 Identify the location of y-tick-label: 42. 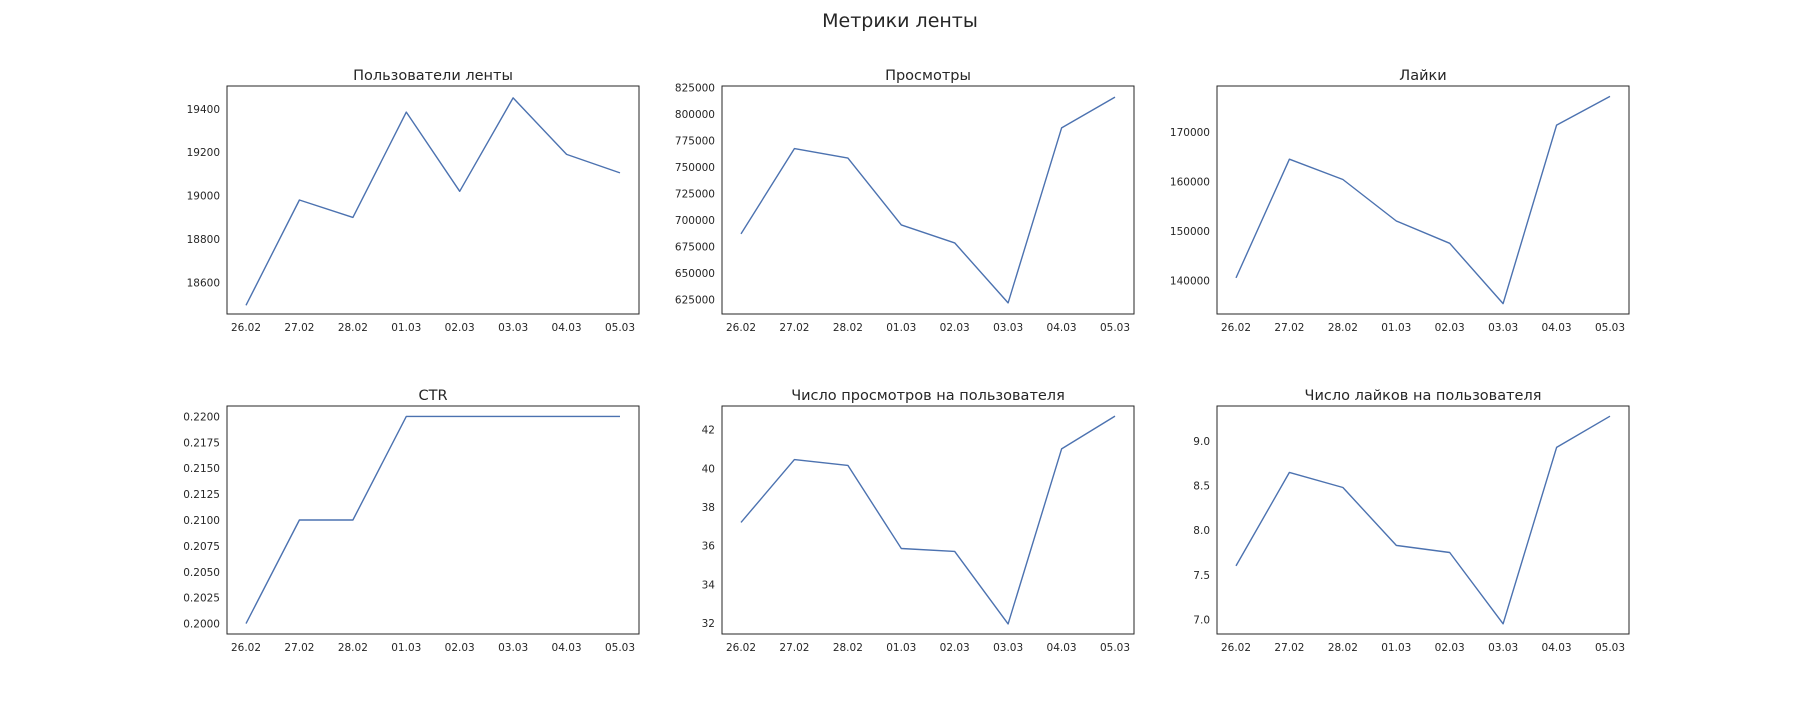
(708, 431).